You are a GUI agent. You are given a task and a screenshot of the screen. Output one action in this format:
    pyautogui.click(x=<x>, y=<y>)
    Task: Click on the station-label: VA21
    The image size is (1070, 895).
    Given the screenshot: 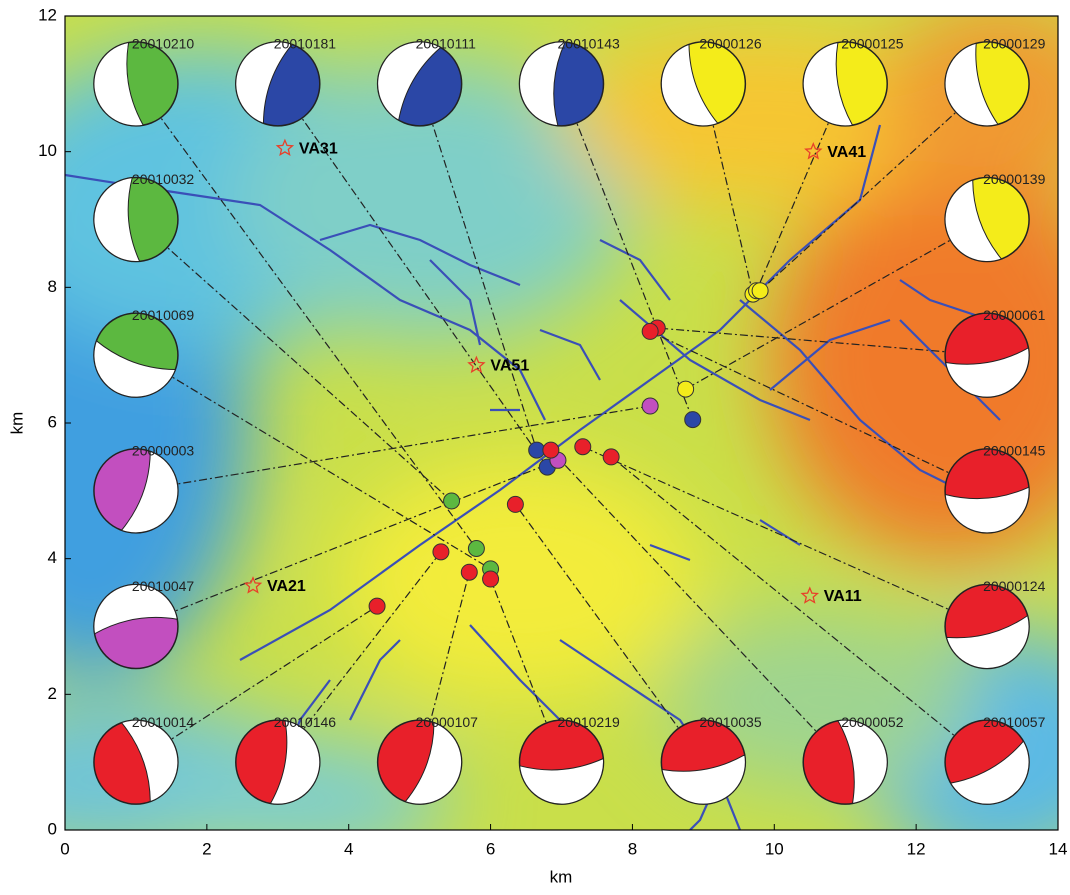 What is the action you would take?
    pyautogui.click(x=286, y=586)
    